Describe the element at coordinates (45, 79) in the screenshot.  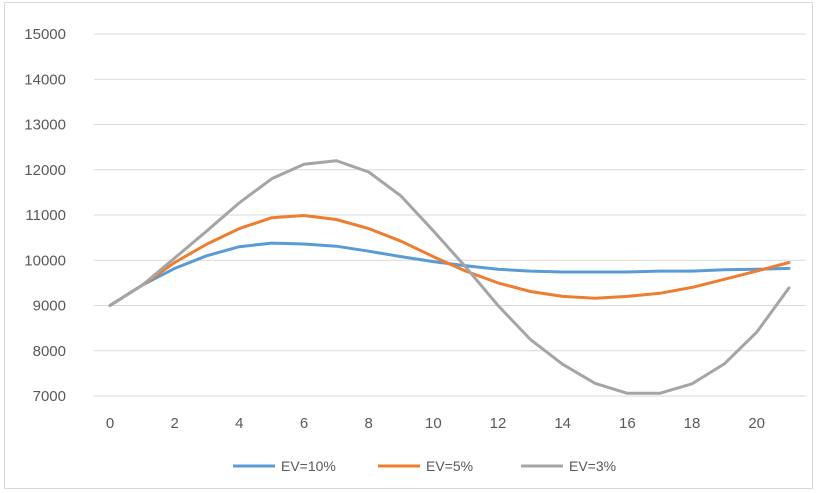
I see `y-tick-label: 14000` at that location.